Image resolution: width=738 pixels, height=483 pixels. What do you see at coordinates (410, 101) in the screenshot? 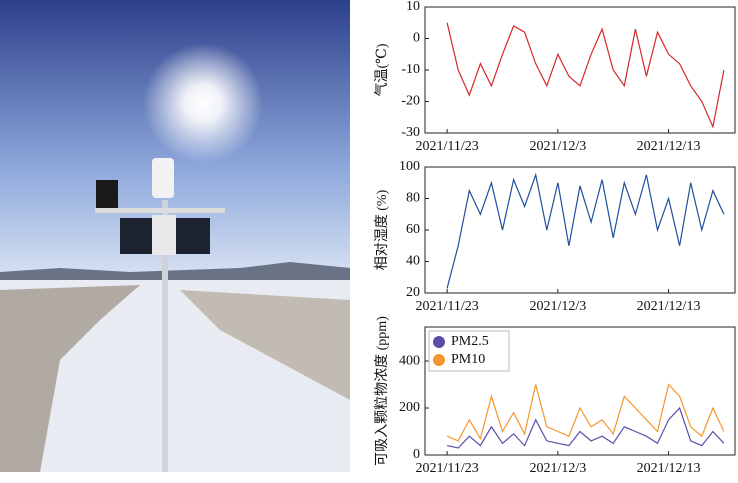
I see `y-tick-label: -20` at bounding box center [410, 101].